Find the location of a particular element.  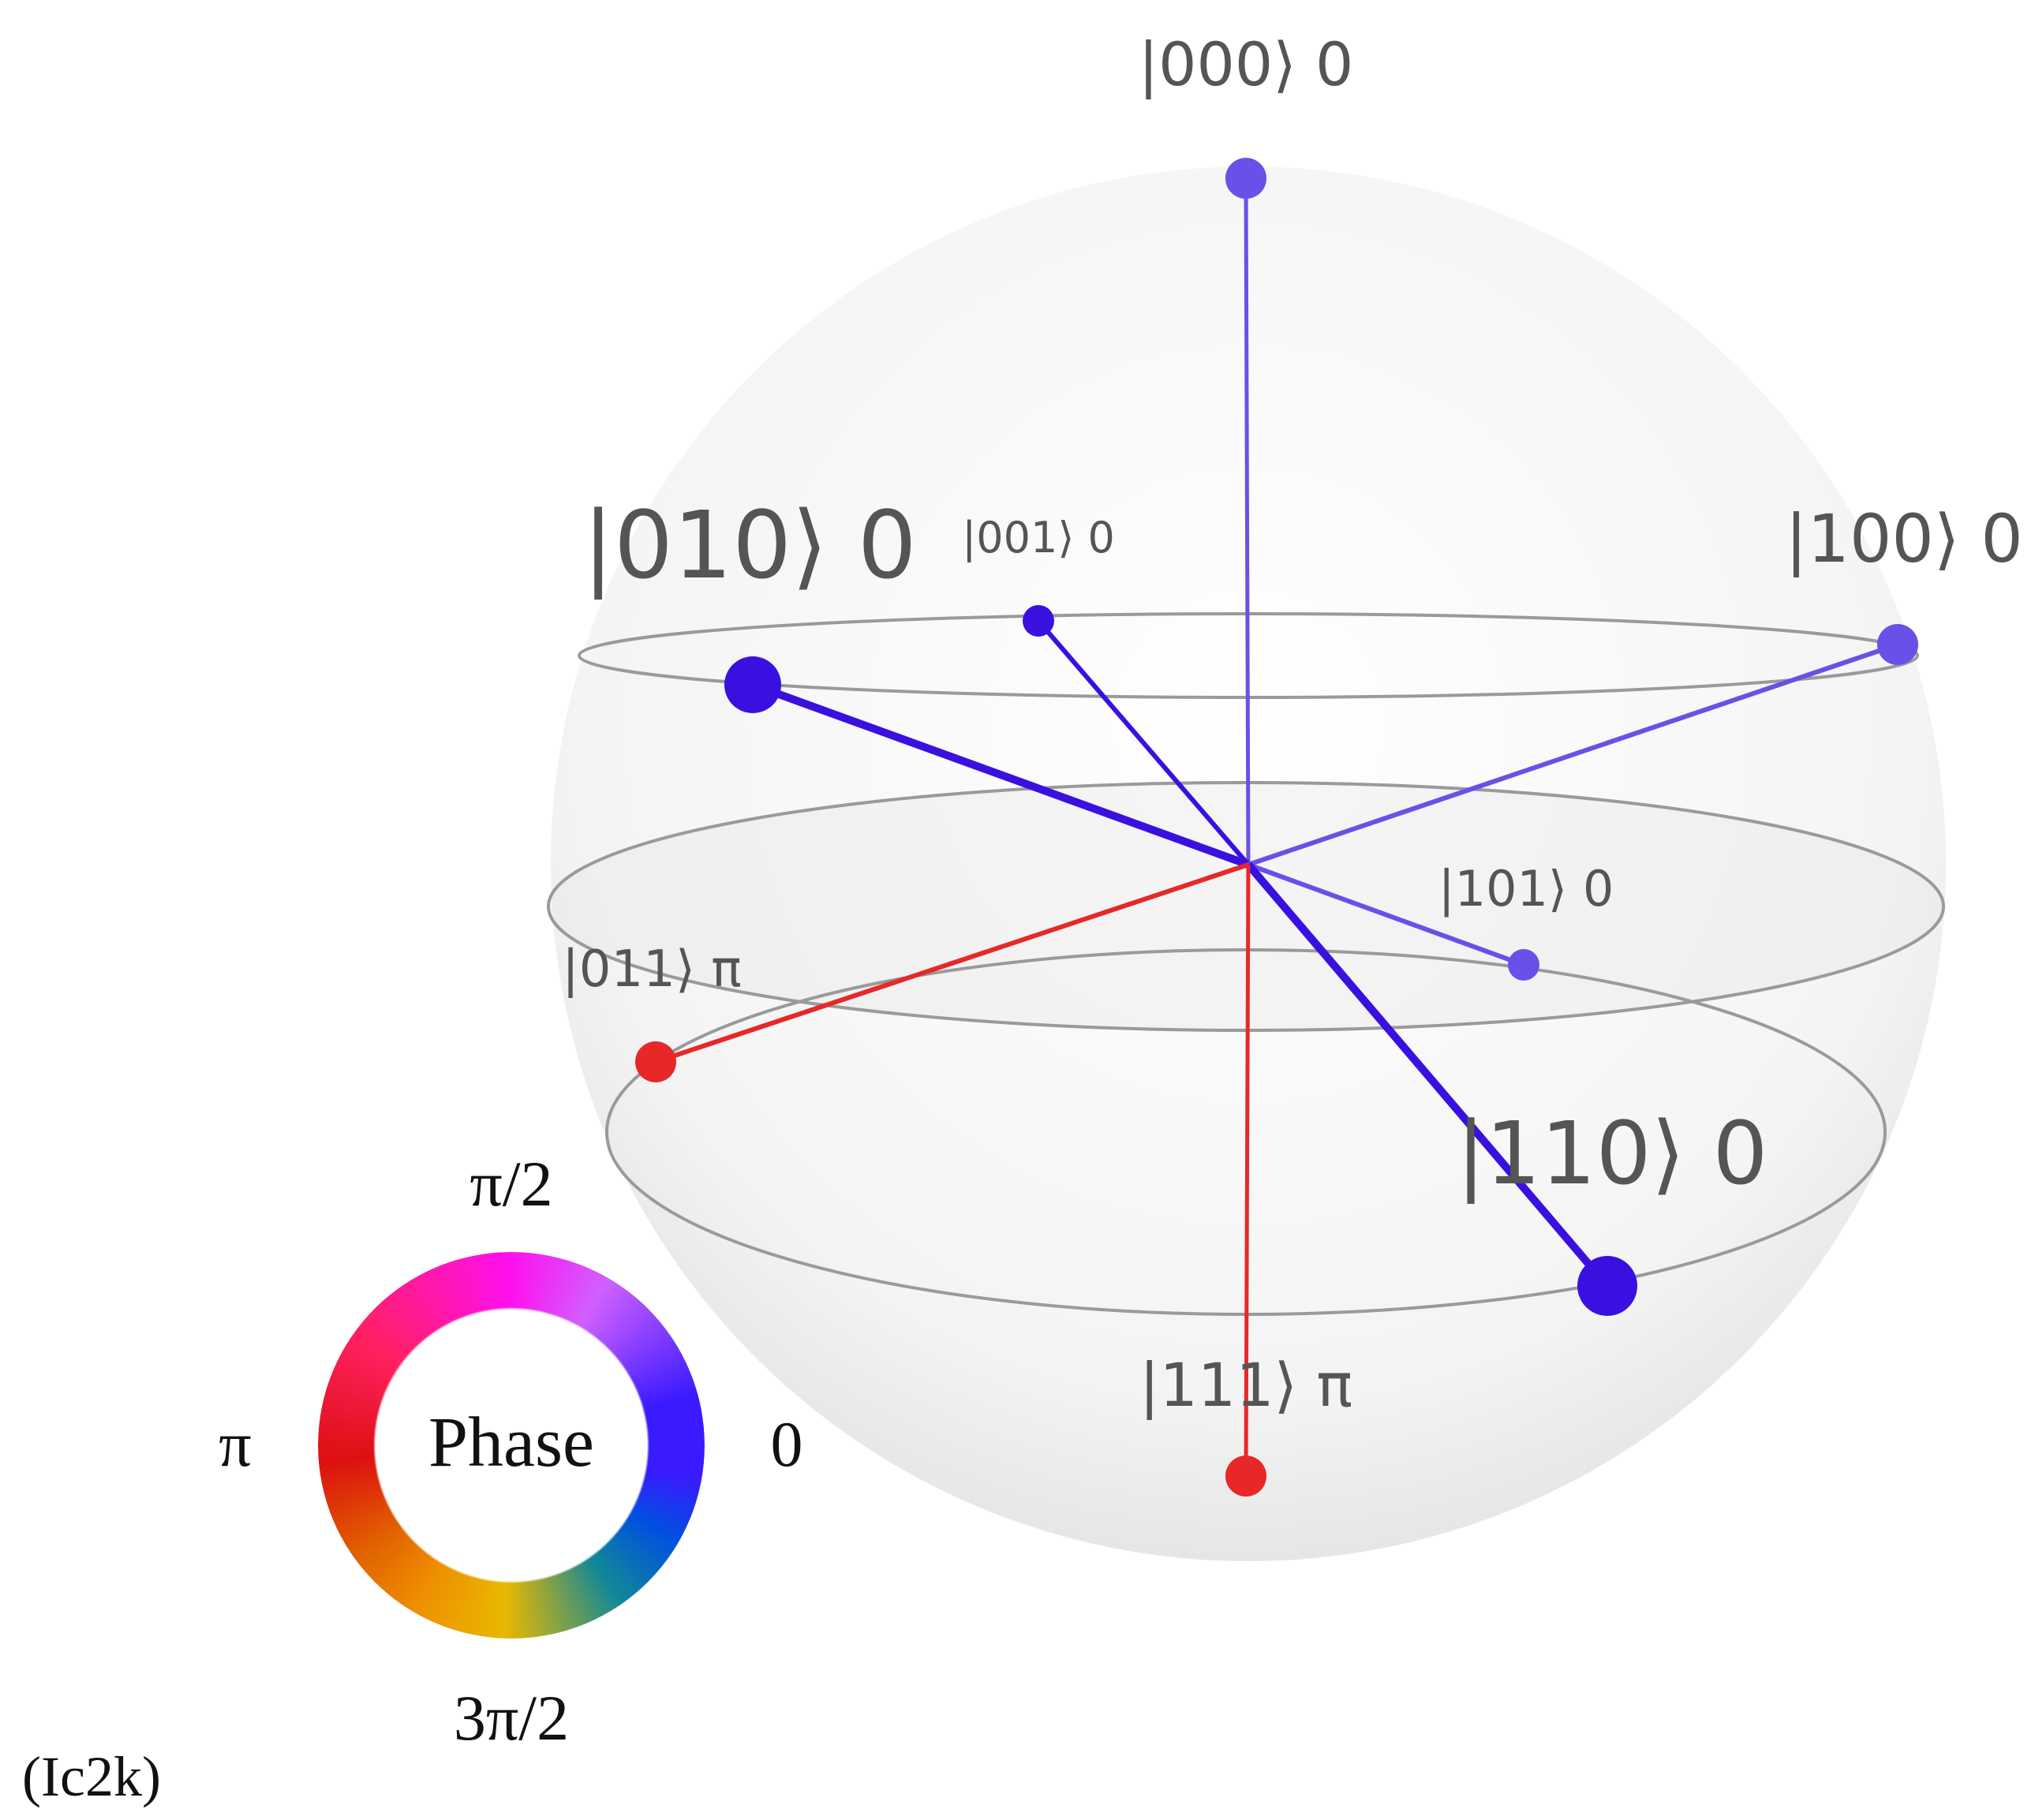

state-label-001: |001⟩ 0 is located at coordinates (1039, 537).